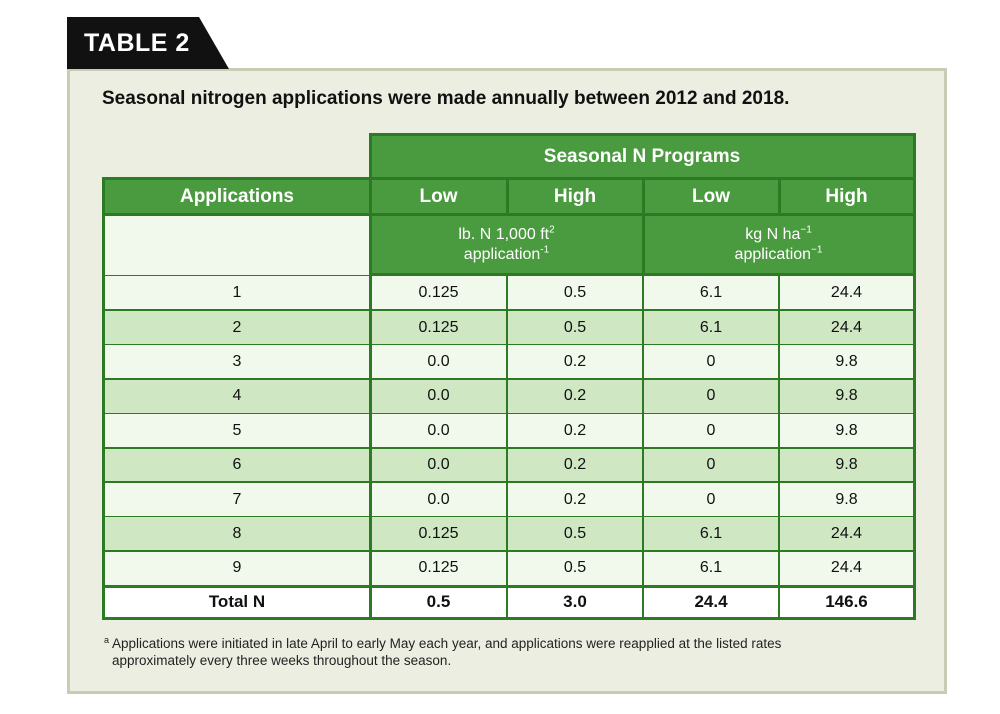  I want to click on unit-imperial-sup: 2, so click(552, 230).